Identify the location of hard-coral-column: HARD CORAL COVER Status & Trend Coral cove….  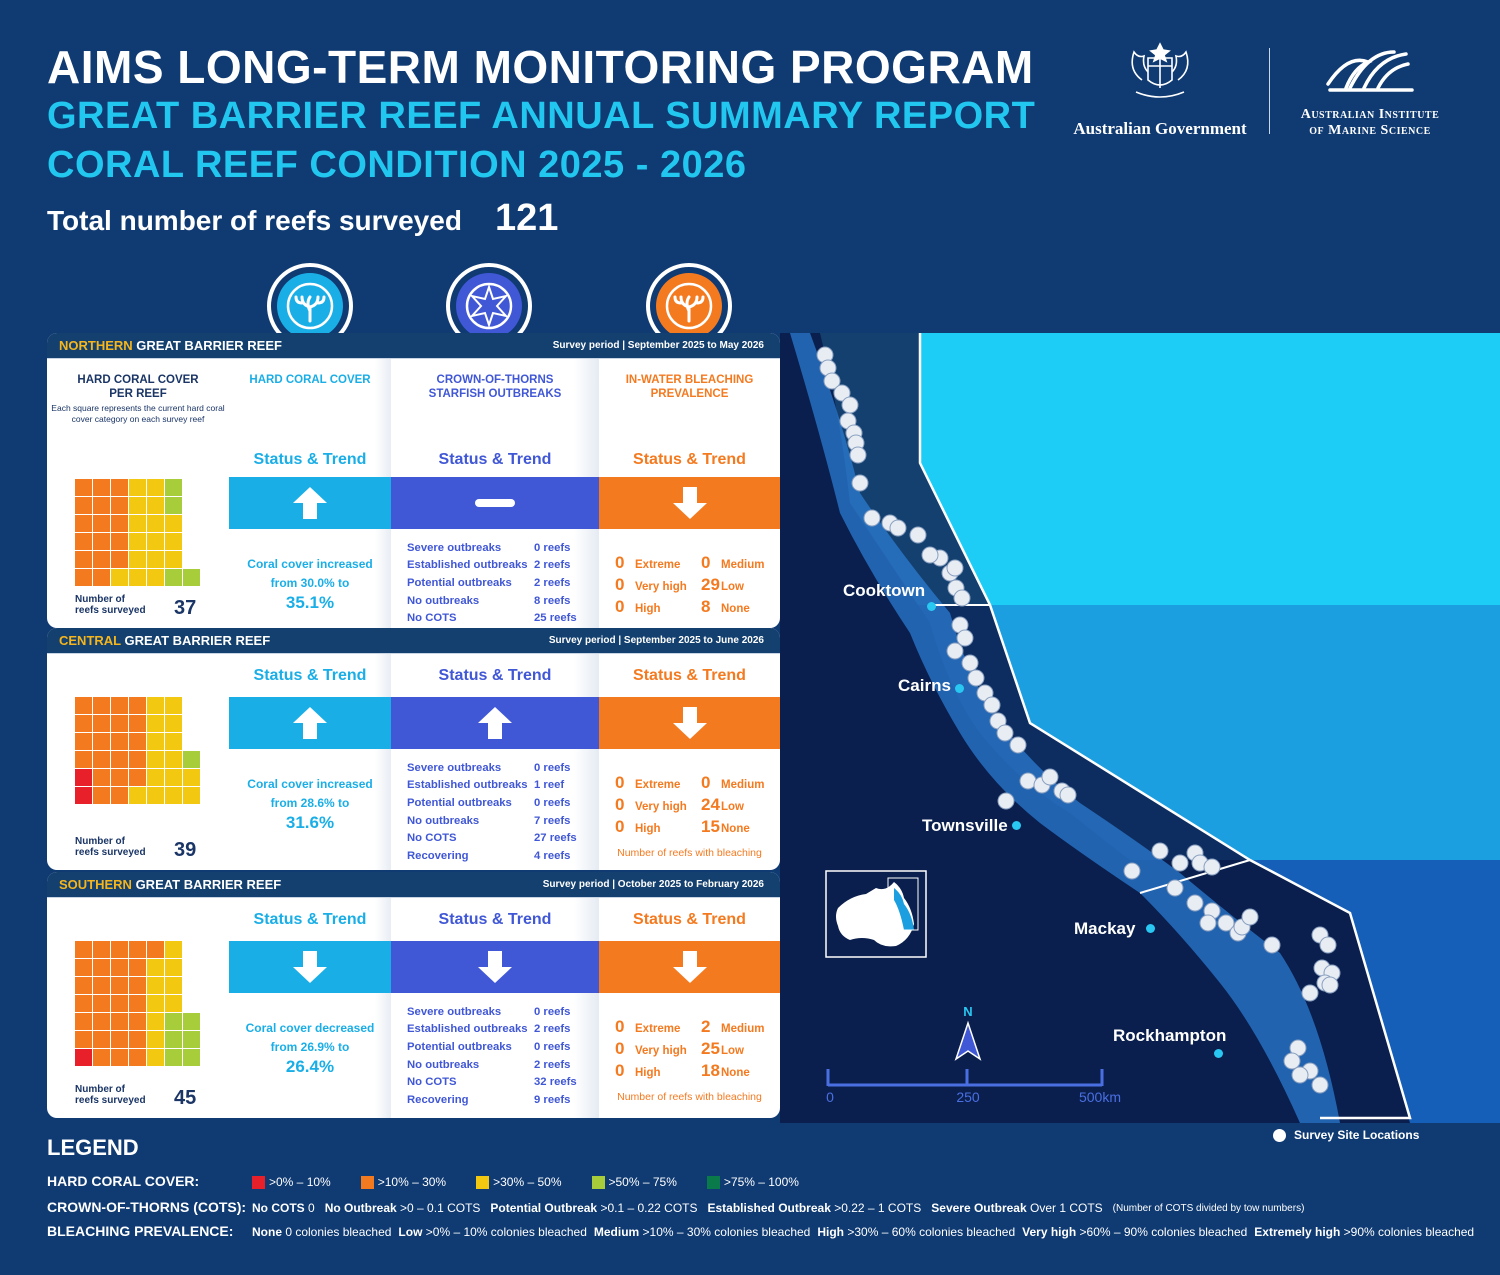
(310, 493).